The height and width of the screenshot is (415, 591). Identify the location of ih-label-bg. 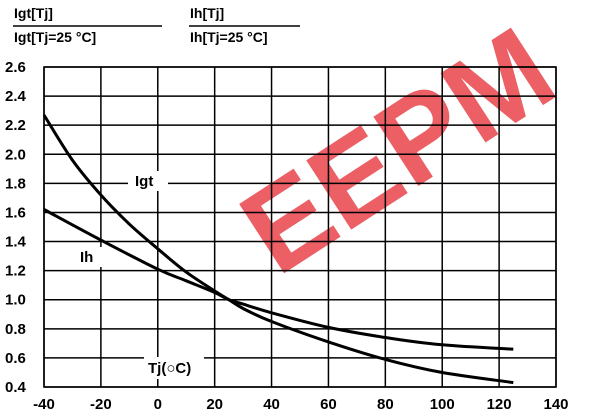
(90, 257).